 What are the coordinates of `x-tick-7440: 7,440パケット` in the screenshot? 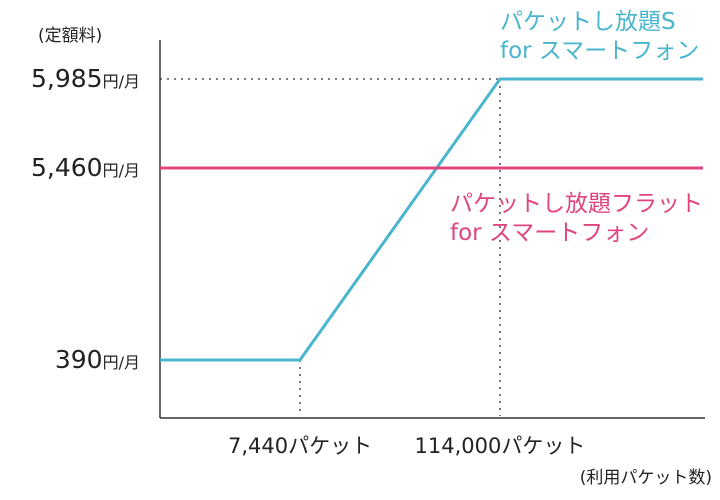 It's located at (300, 446).